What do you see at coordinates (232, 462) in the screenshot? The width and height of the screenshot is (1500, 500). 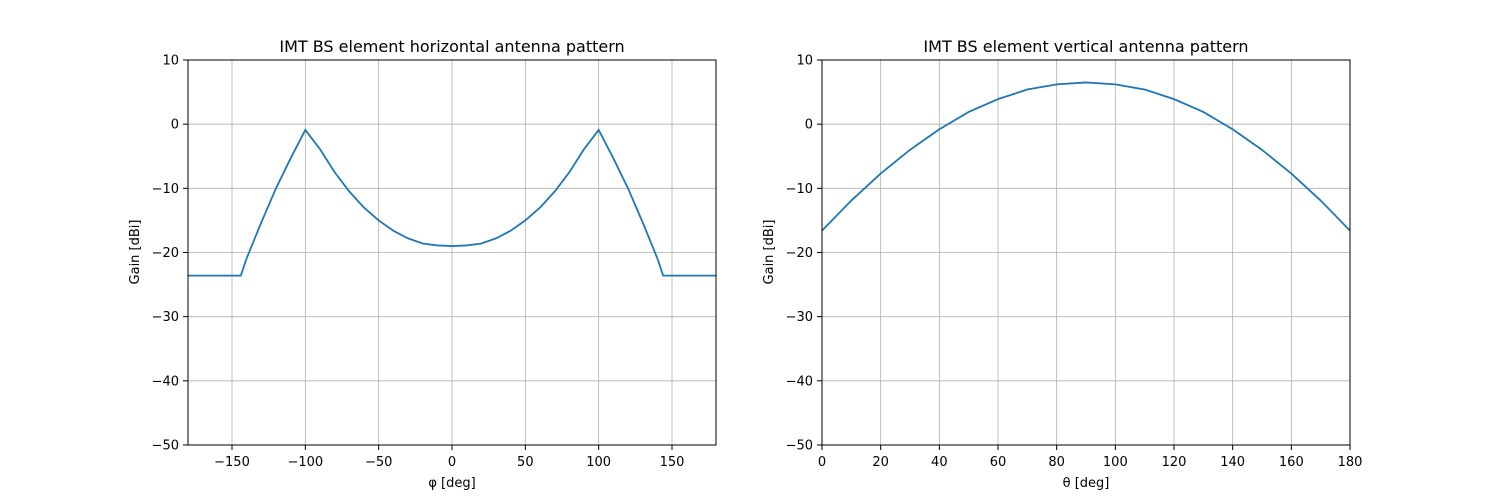 I see `x-tick-label: −150` at bounding box center [232, 462].